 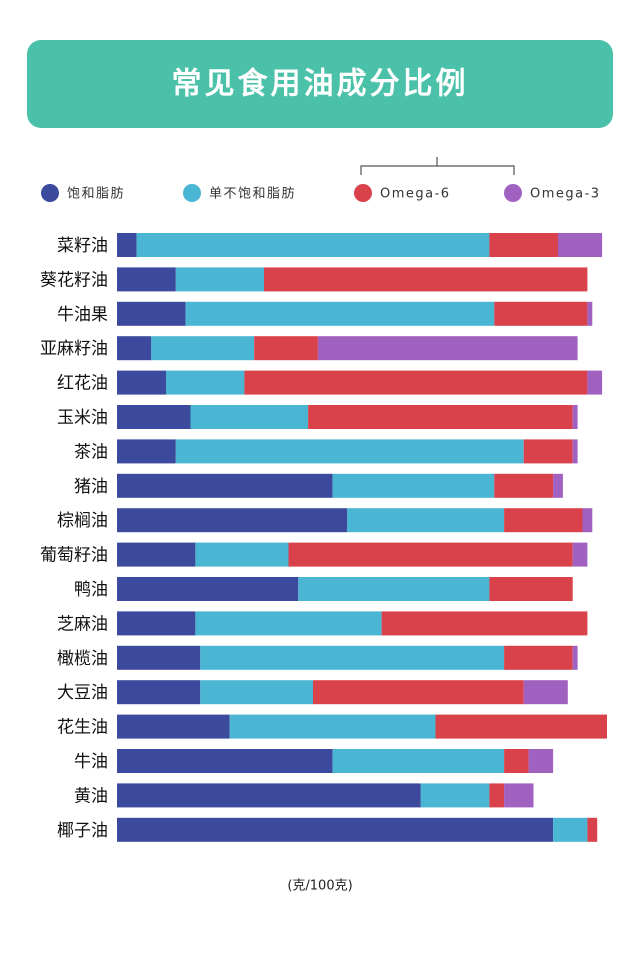 I want to click on legend-label: 单不饱和脂肪, so click(x=252, y=194).